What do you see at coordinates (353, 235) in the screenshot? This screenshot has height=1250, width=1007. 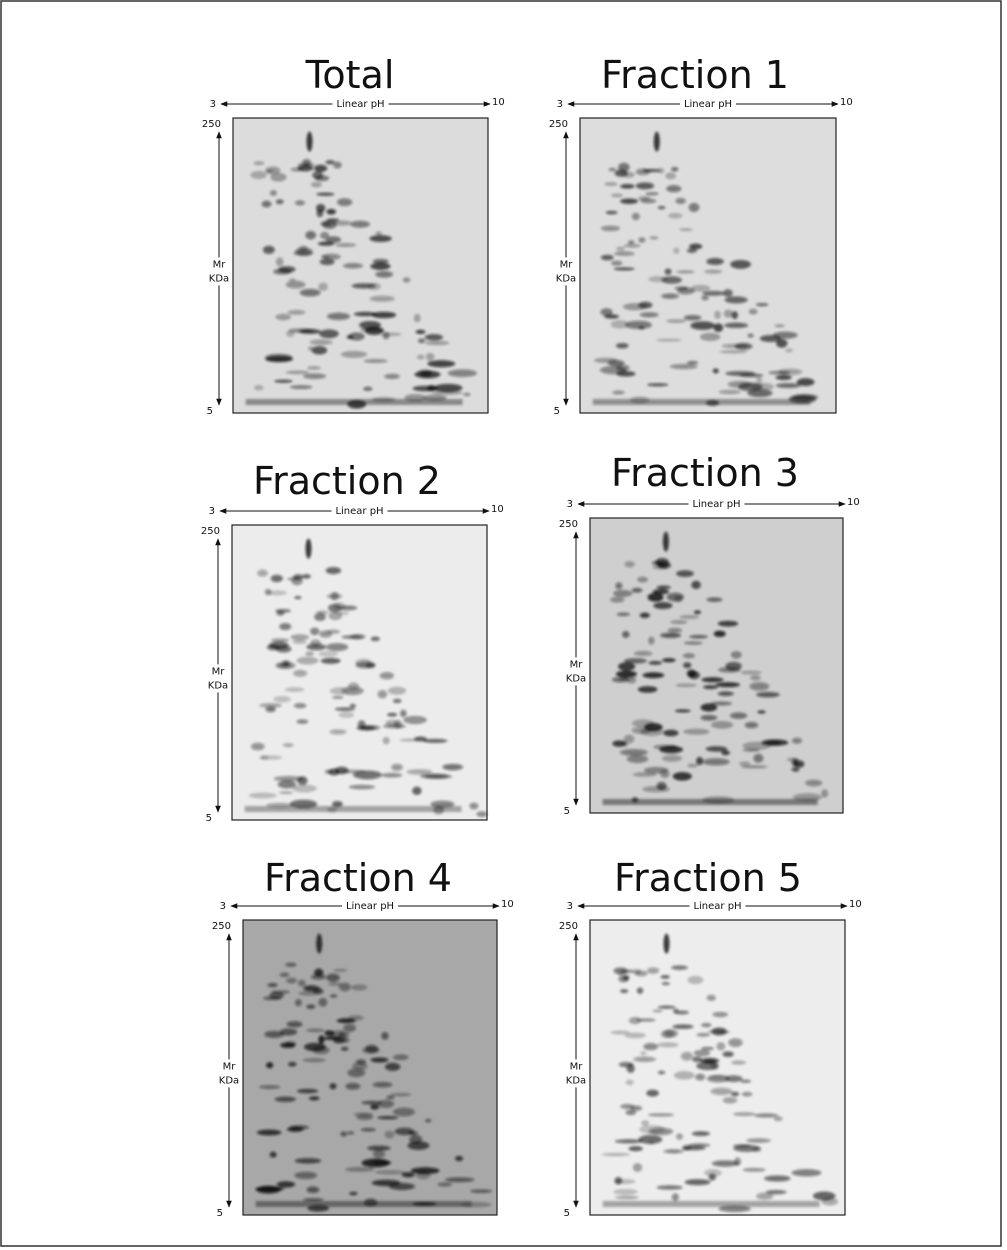 I see `panel: Total 3 10 Linear pH 250 5 Mr KDa` at bounding box center [353, 235].